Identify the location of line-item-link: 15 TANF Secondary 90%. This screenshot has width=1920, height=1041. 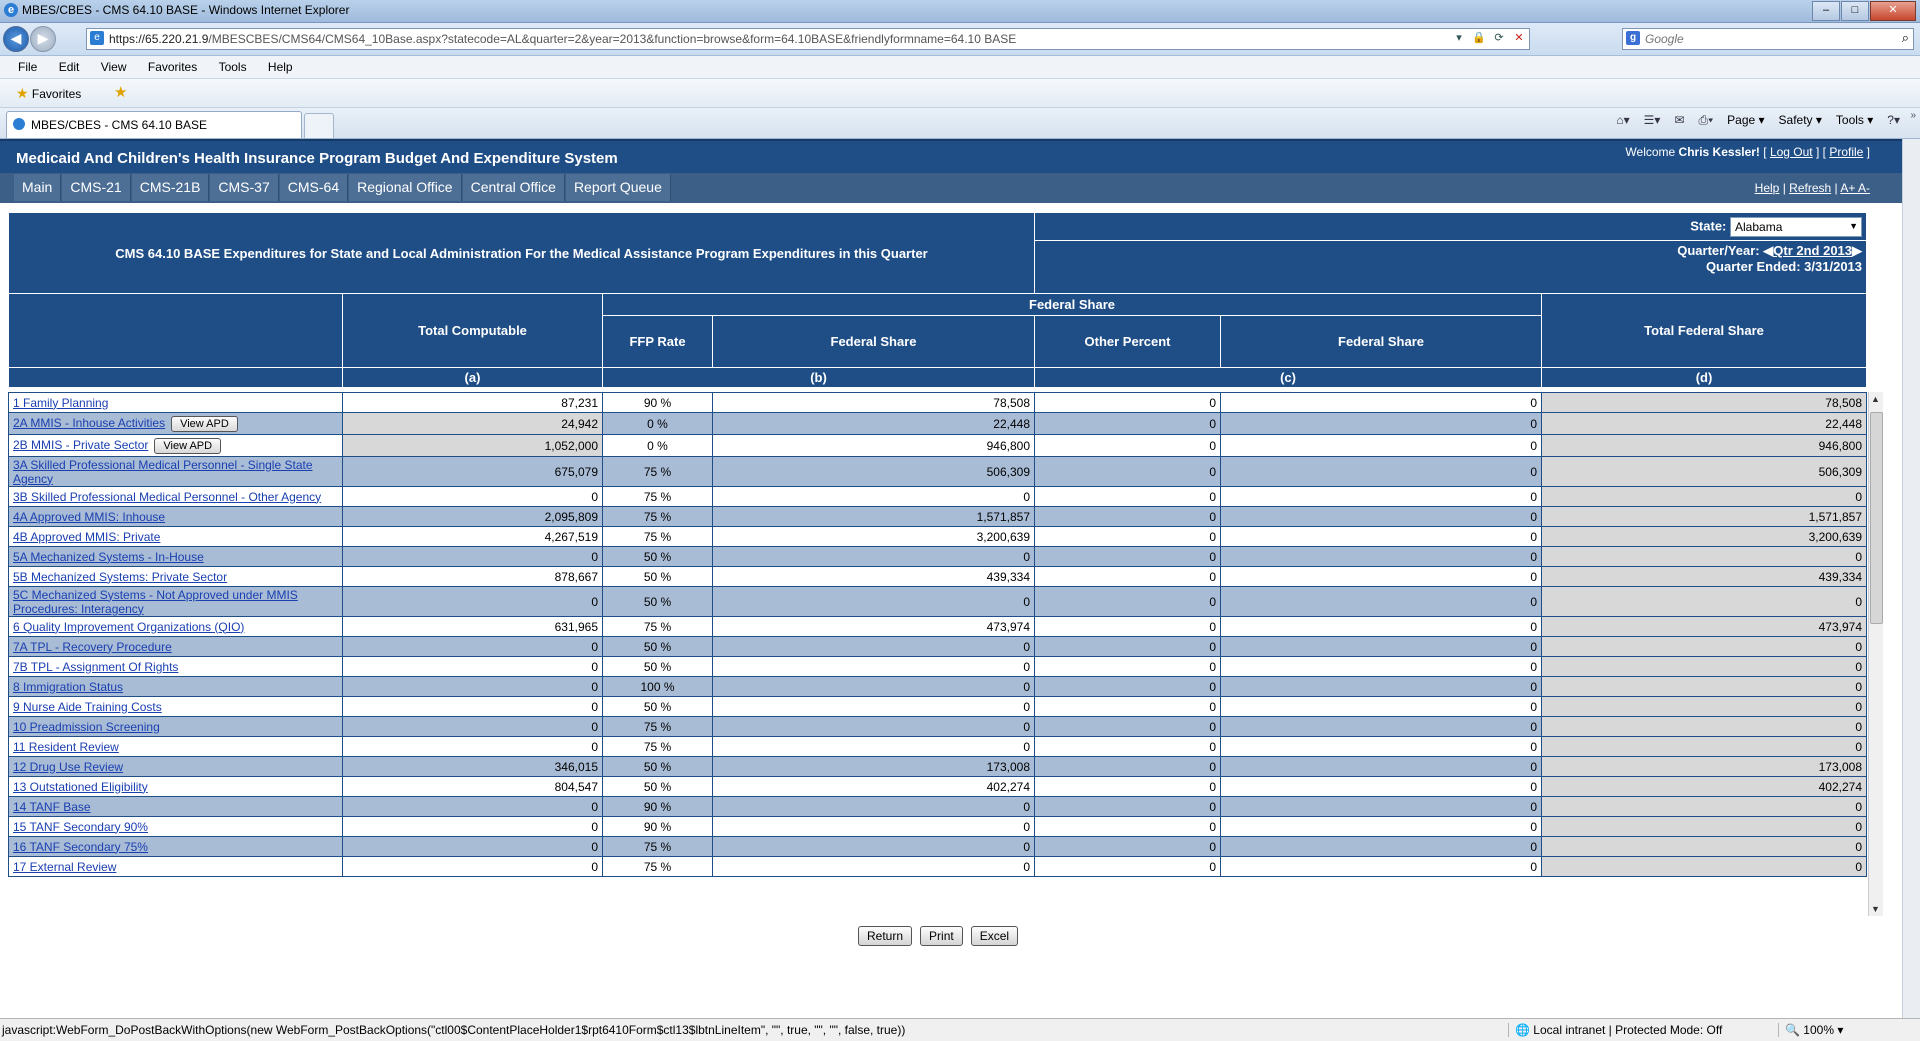
(80, 826).